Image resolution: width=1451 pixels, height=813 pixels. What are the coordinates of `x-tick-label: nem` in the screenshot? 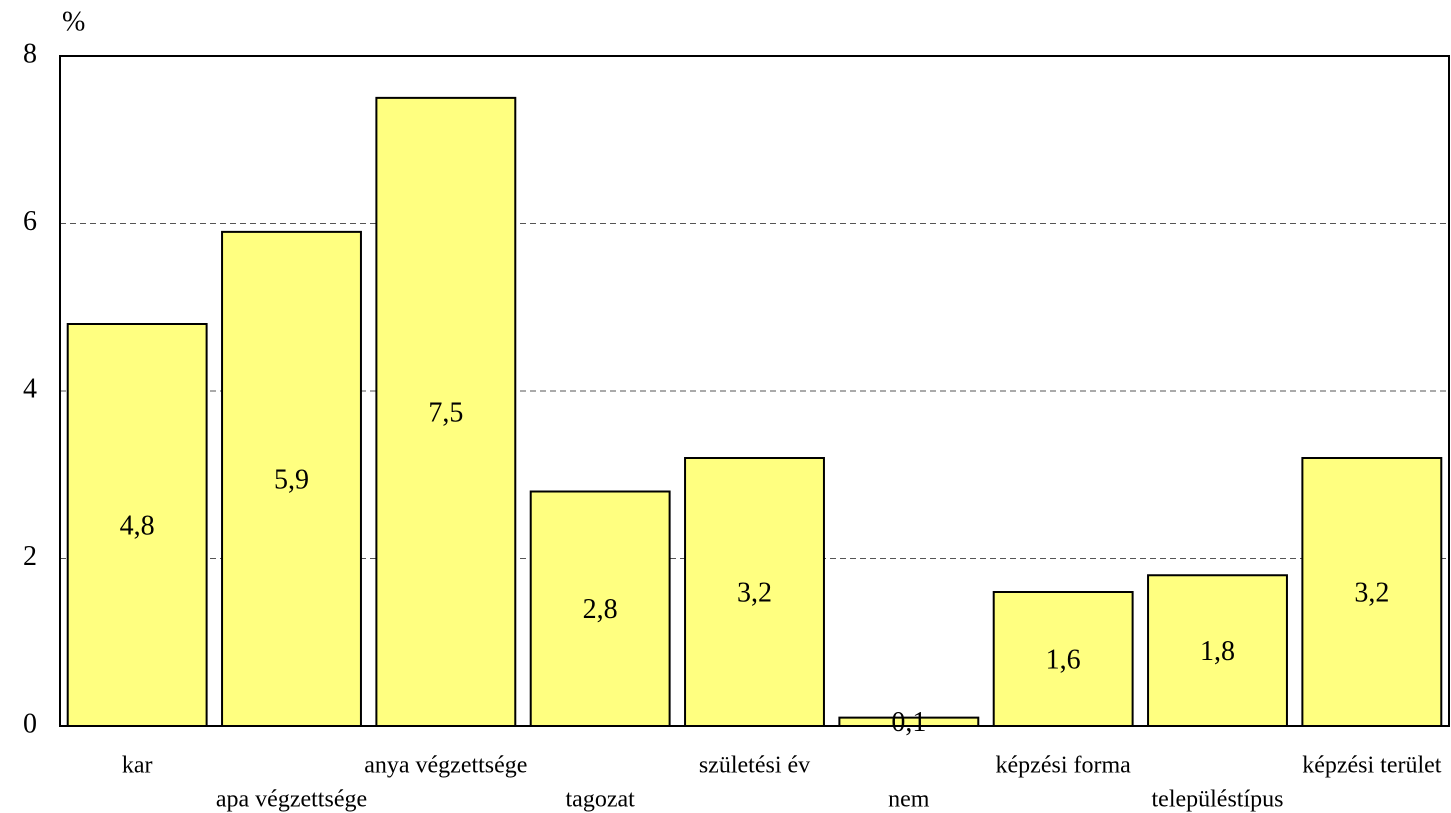 It's located at (909, 800).